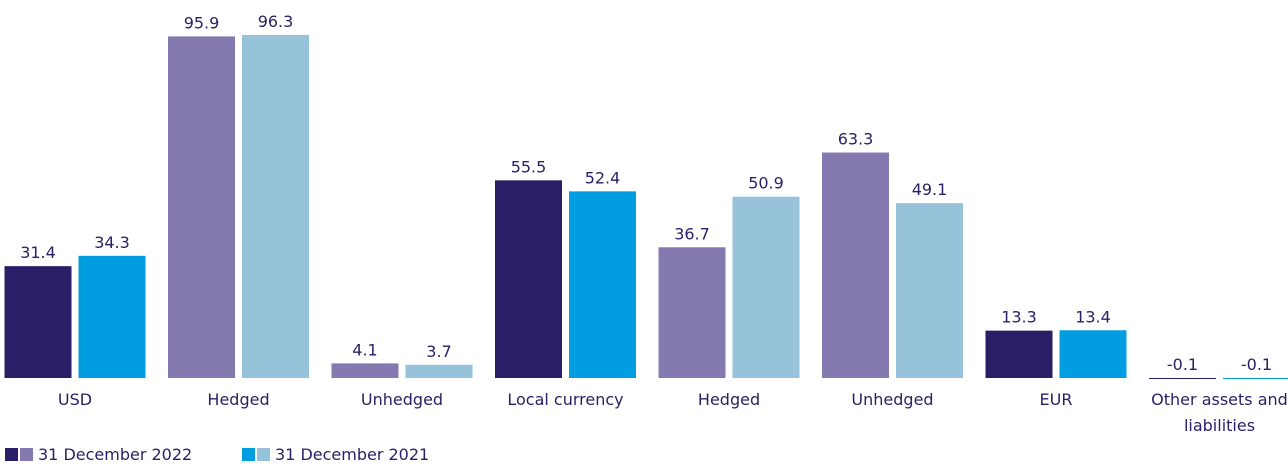 The height and width of the screenshot is (466, 1288). What do you see at coordinates (930, 189) in the screenshot?
I see `value-label: 49.1` at bounding box center [930, 189].